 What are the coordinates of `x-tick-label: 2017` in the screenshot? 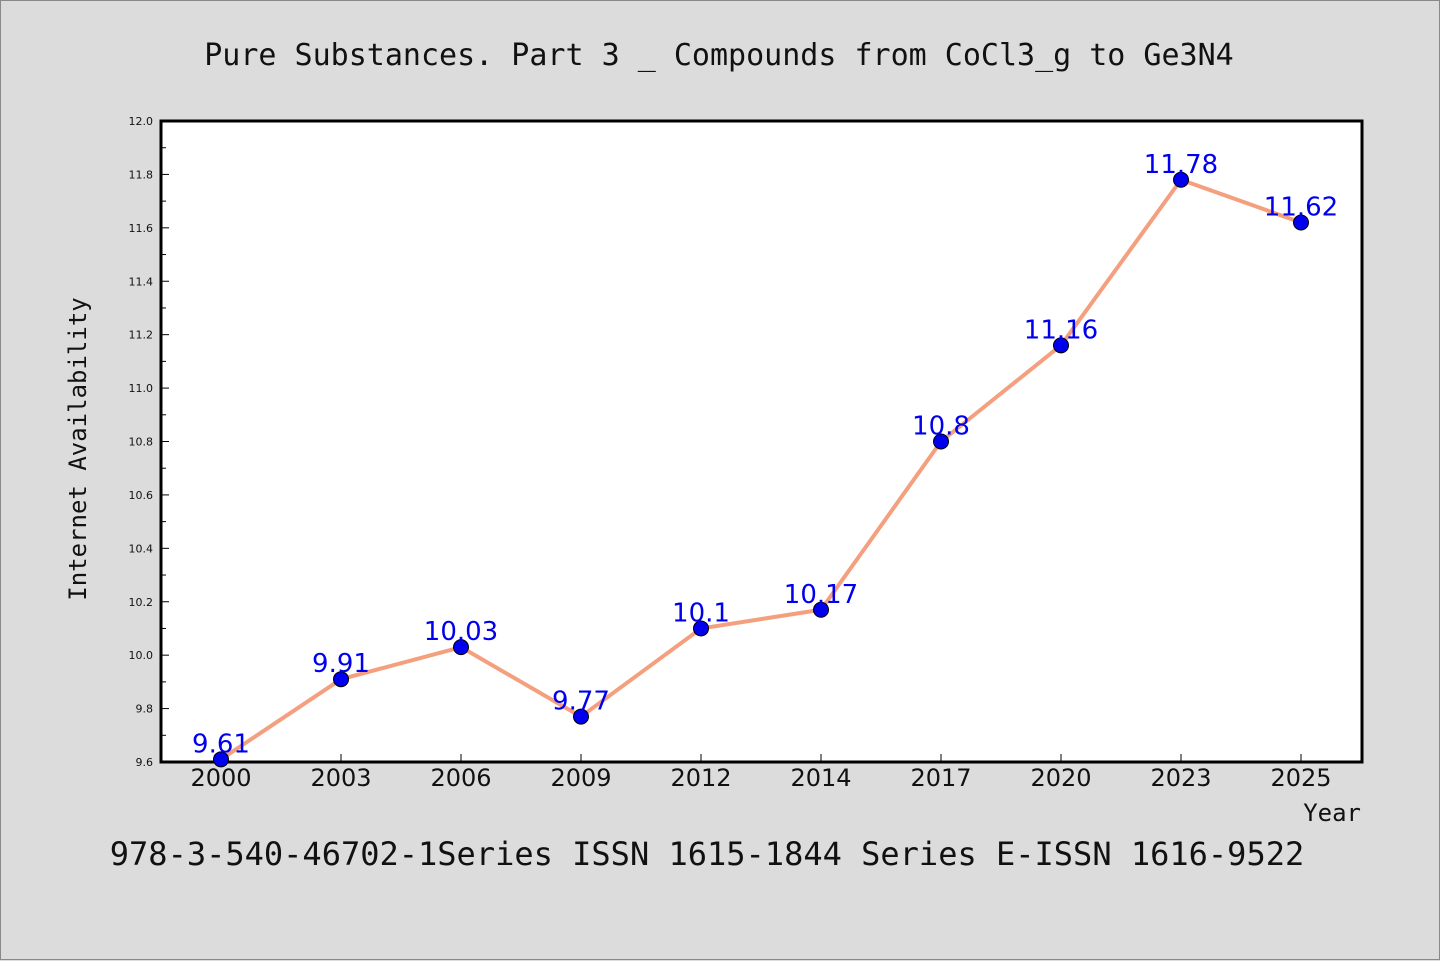 It's located at (940, 778).